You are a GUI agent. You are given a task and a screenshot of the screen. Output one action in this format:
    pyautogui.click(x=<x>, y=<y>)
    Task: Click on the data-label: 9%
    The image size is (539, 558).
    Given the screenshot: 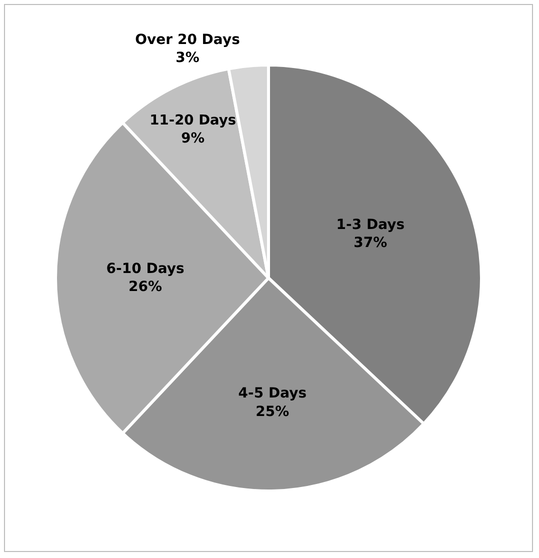 What is the action you would take?
    pyautogui.click(x=193, y=138)
    